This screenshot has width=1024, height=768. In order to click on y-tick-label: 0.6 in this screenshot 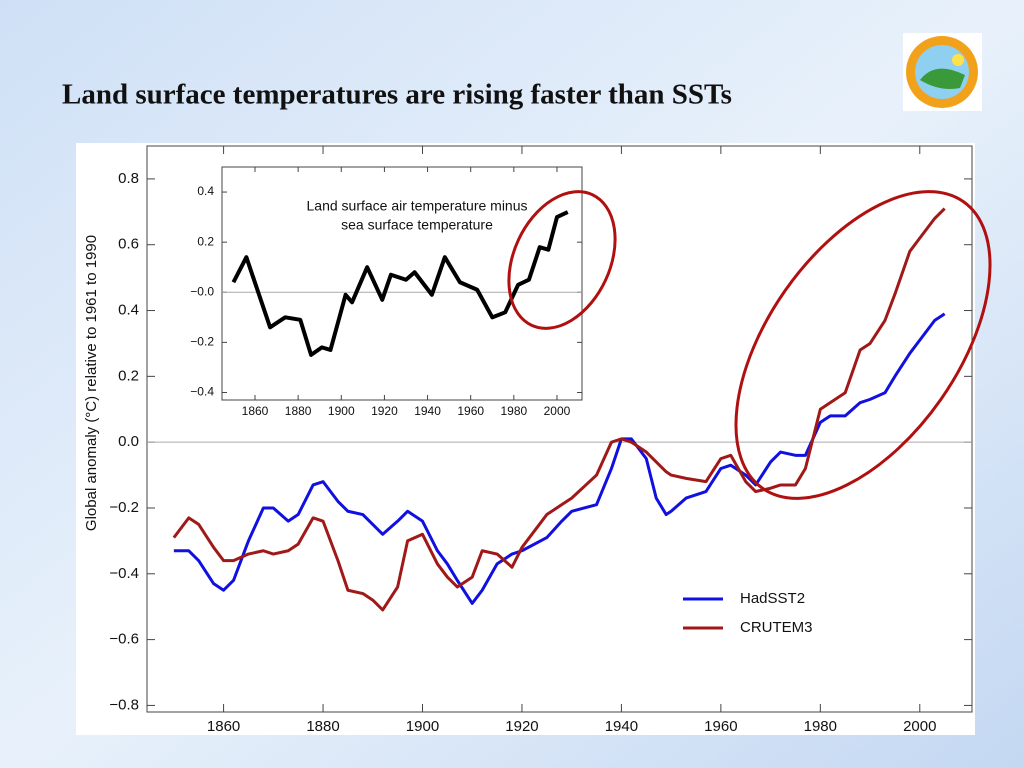, I will do `click(128, 244)`.